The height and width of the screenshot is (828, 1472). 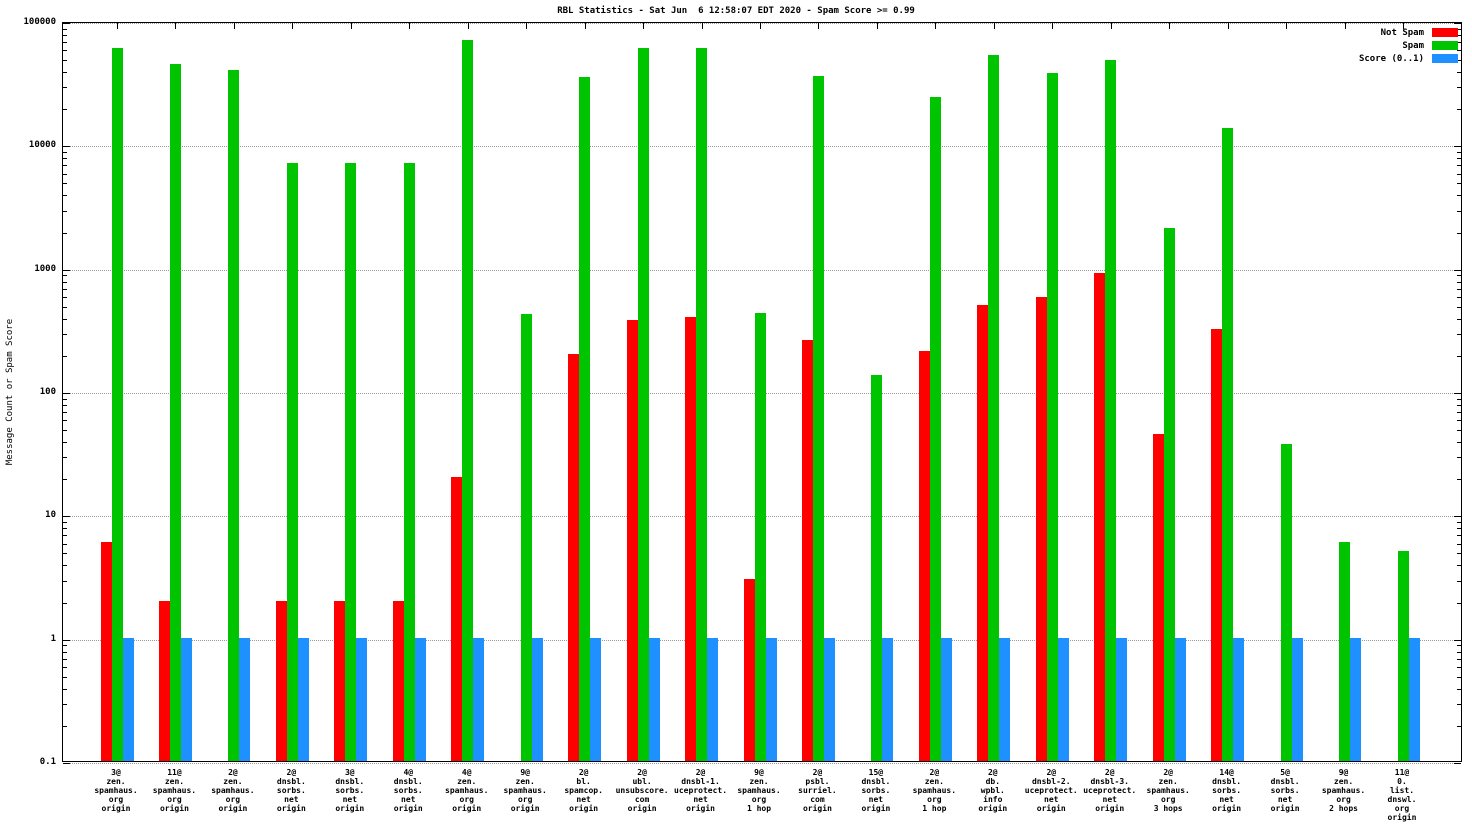 I want to click on x-category-label: 5@ dnsbl. sorbs. net origin, so click(x=1285, y=790).